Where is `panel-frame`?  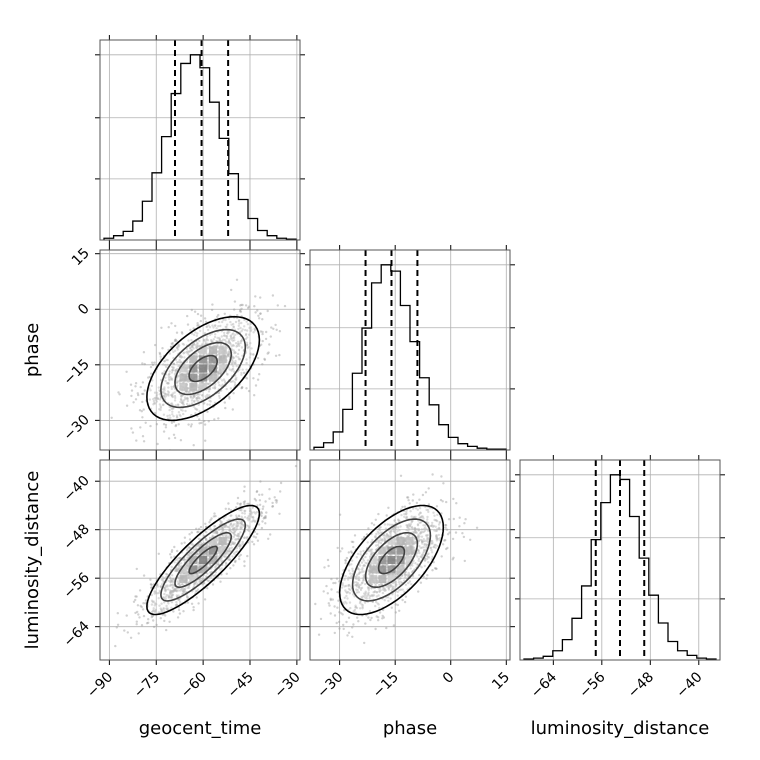 panel-frame is located at coordinates (200, 560).